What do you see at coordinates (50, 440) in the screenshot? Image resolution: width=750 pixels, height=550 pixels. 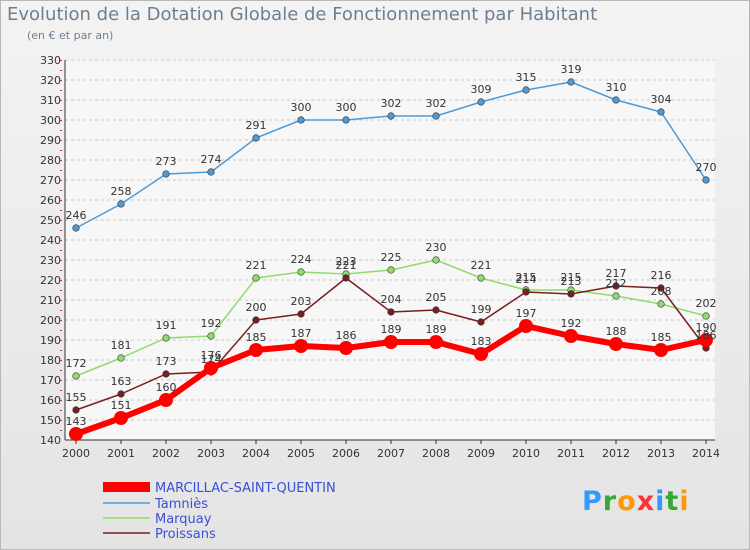 I see `y-tick-label: 140` at bounding box center [50, 440].